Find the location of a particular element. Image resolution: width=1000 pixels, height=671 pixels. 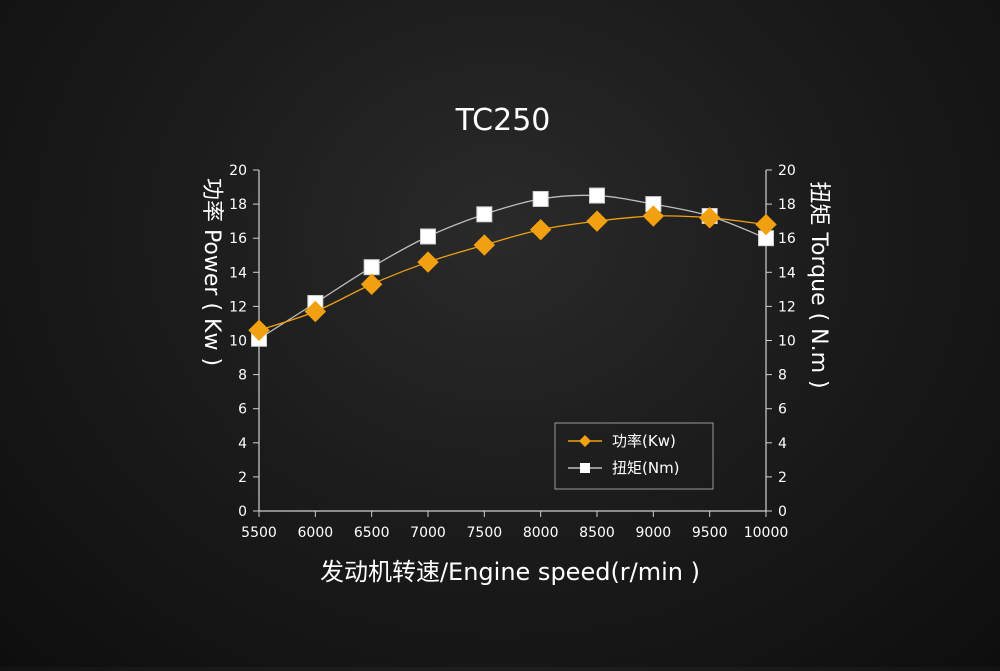

right-y-tick-label: 18 is located at coordinates (787, 205).